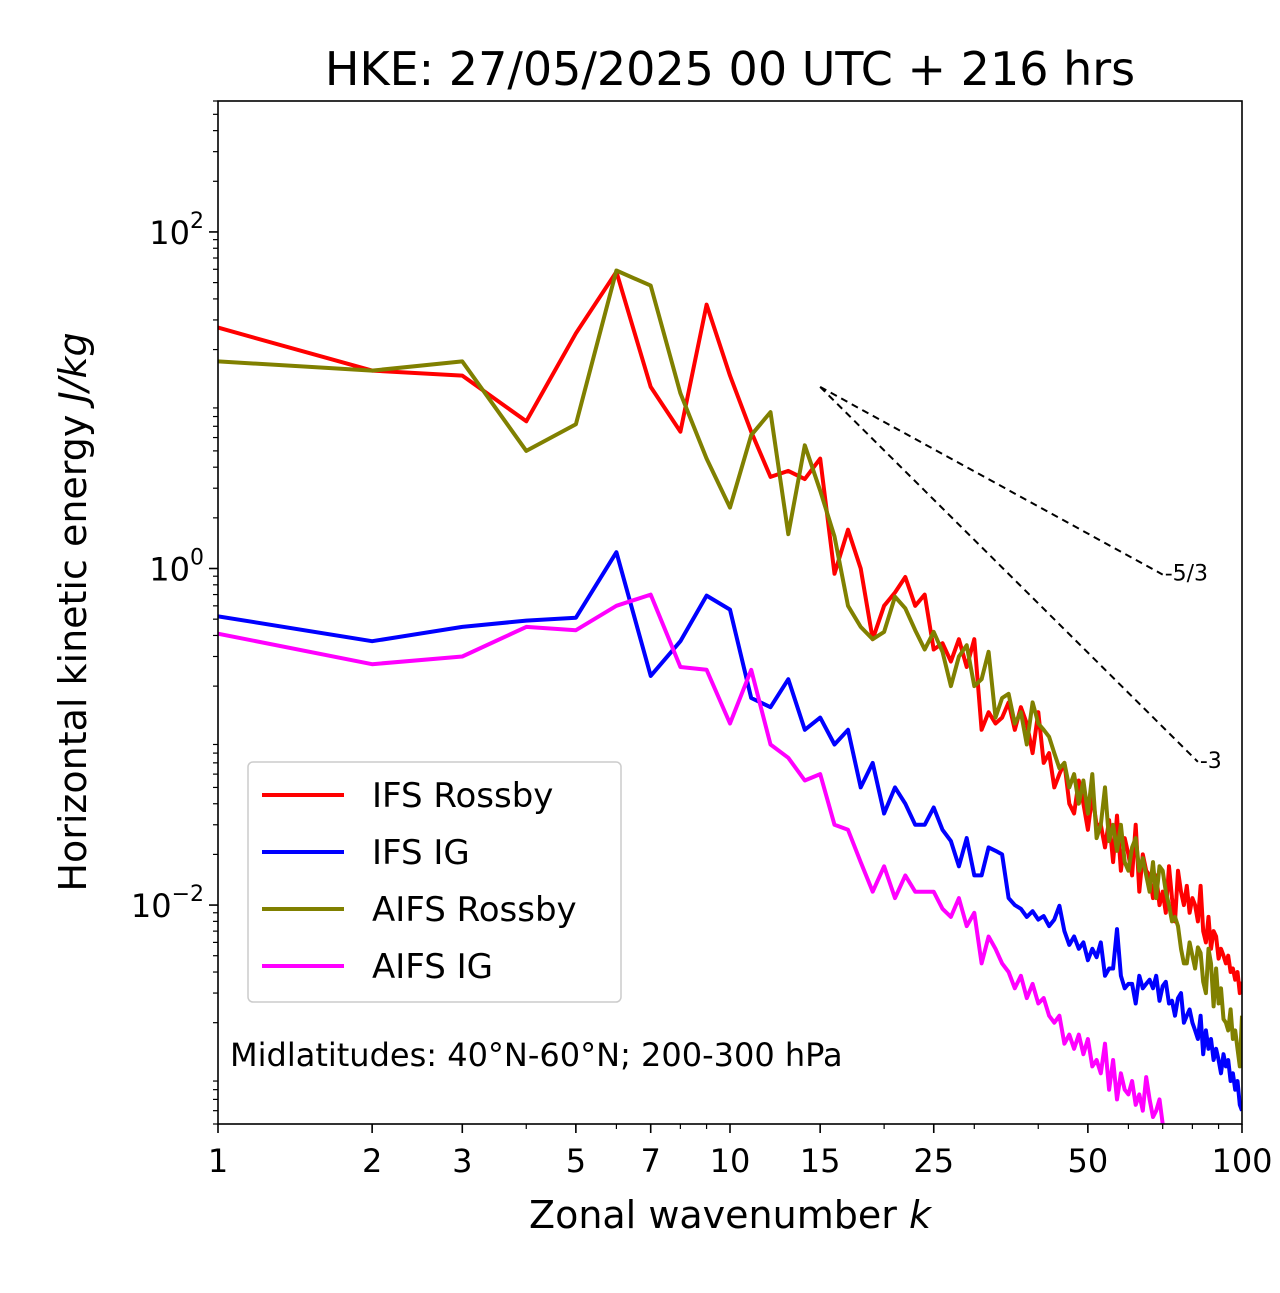 The width and height of the screenshot is (1280, 1293). Describe the element at coordinates (432, 967) in the screenshot. I see `legend-label: AIFS IG` at that location.